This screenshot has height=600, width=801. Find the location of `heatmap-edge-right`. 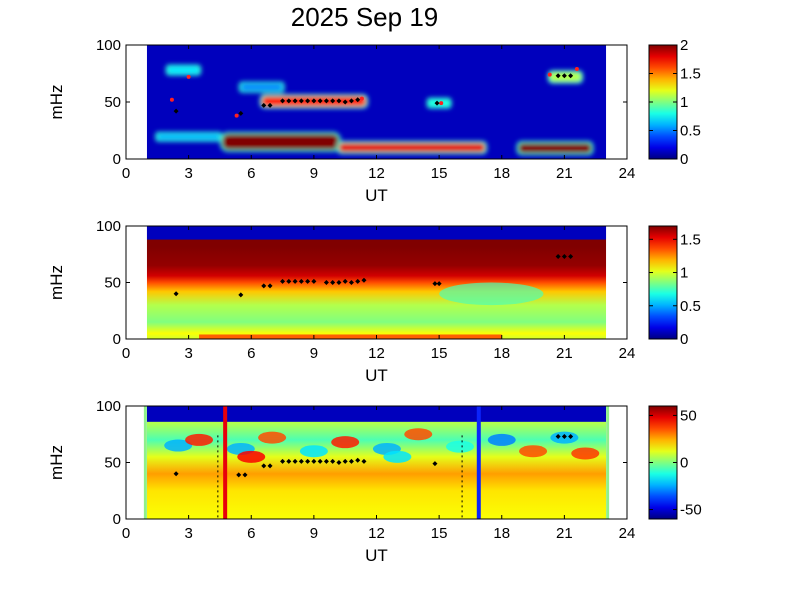

heatmap-edge-right is located at coordinates (608, 462).